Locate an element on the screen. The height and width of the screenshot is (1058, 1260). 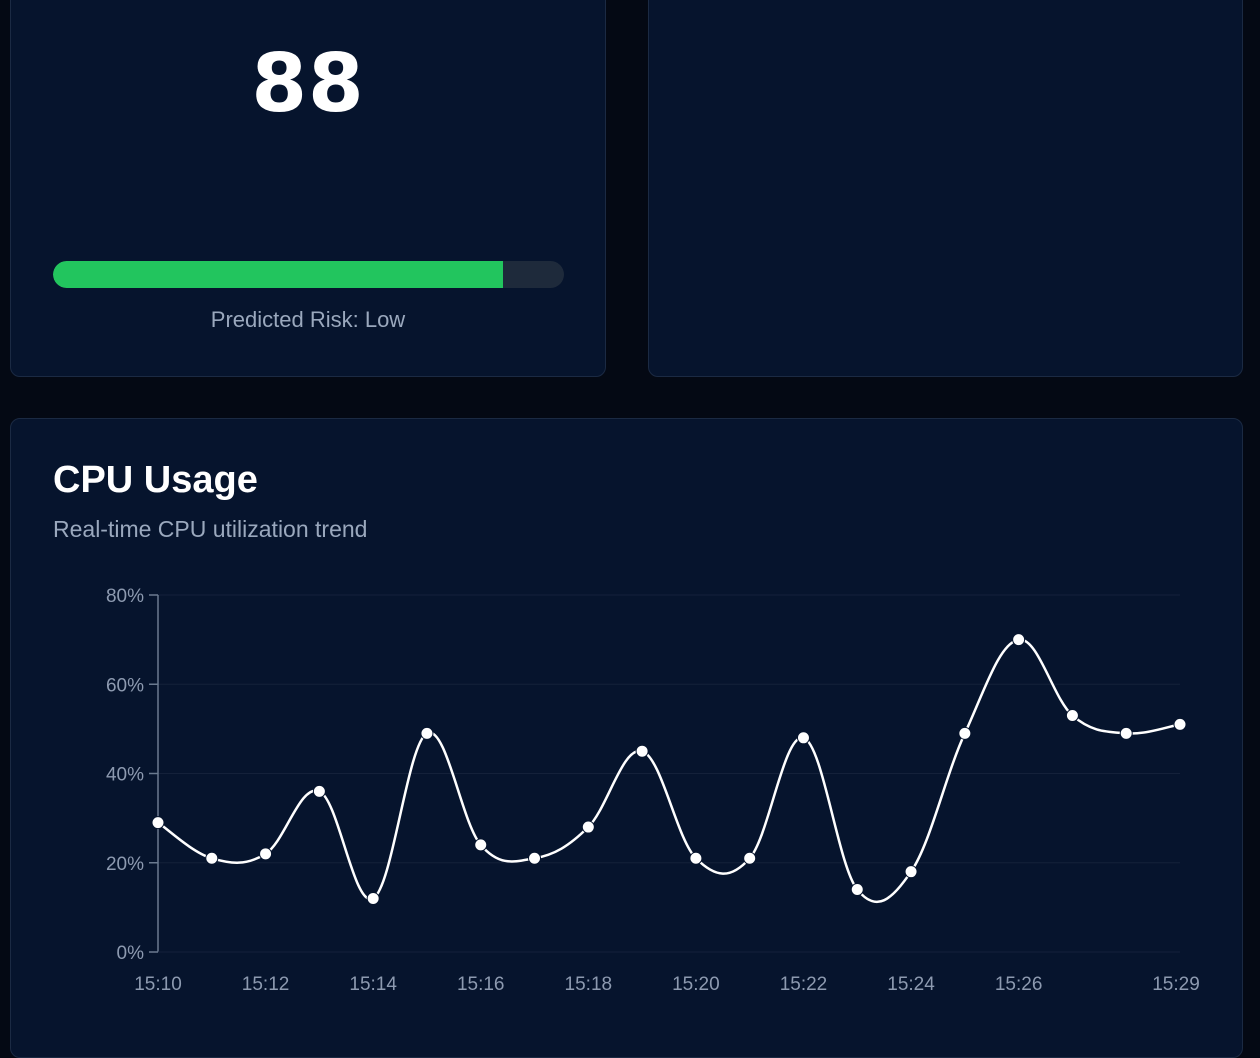
y-tick-label: 20% is located at coordinates (125, 864).